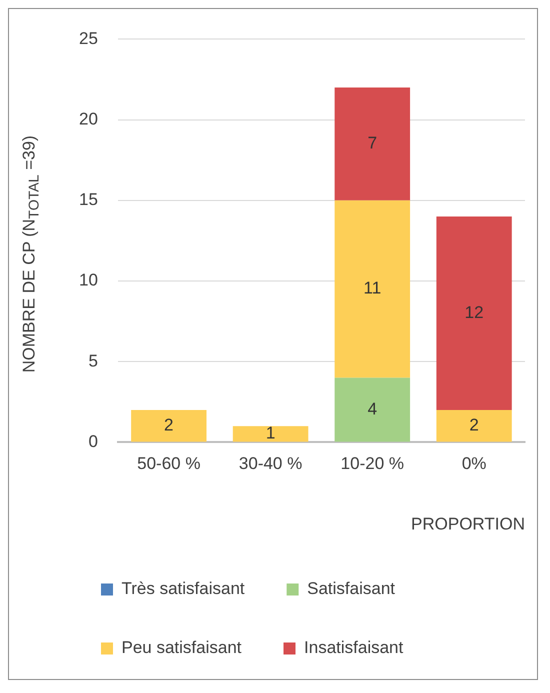 Image resolution: width=550 pixels, height=693 pixels. Describe the element at coordinates (354, 648) in the screenshot. I see `legend-label: Insatisfaisant` at that location.